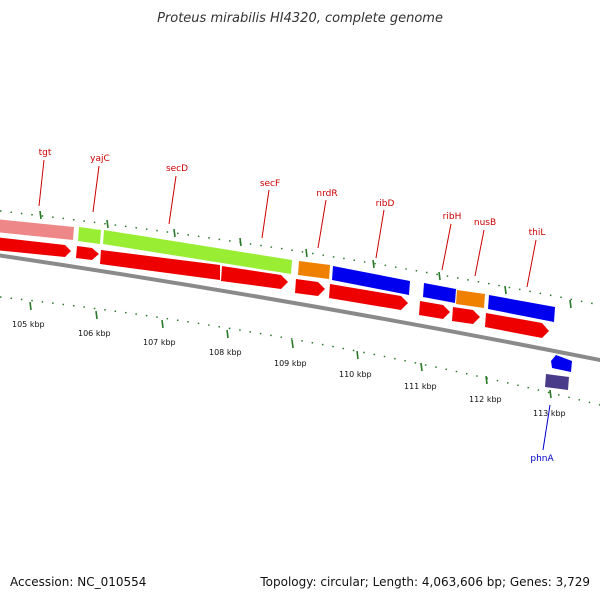 This screenshot has width=600, height=600. I want to click on phnA-bar, so click(557, 382).